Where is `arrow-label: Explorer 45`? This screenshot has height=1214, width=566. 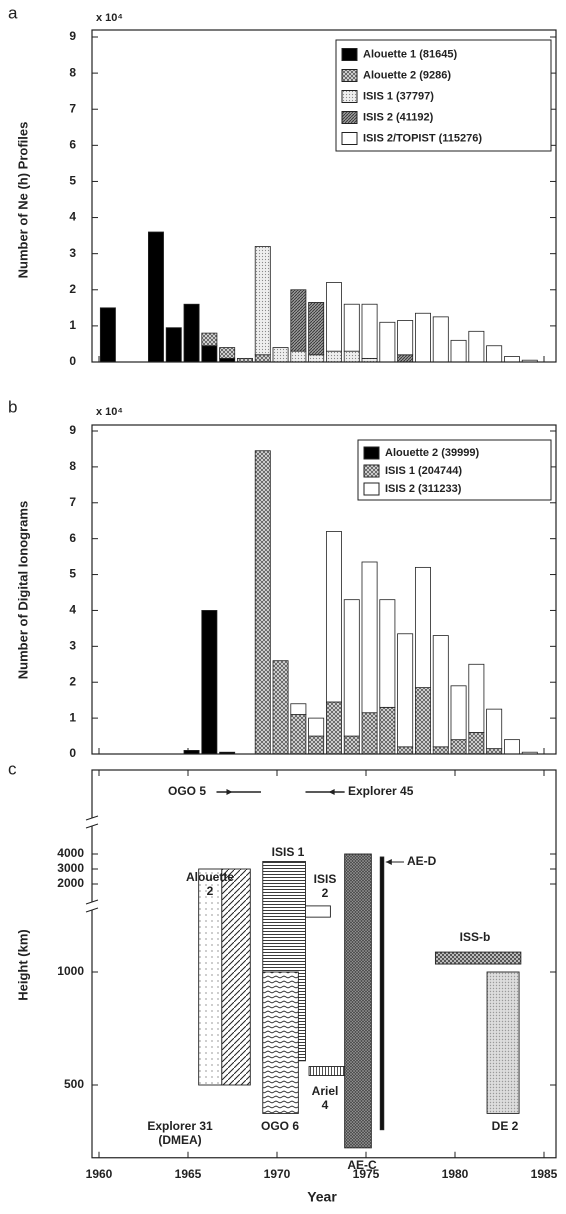
arrow-label: Explorer 45 is located at coordinates (381, 791).